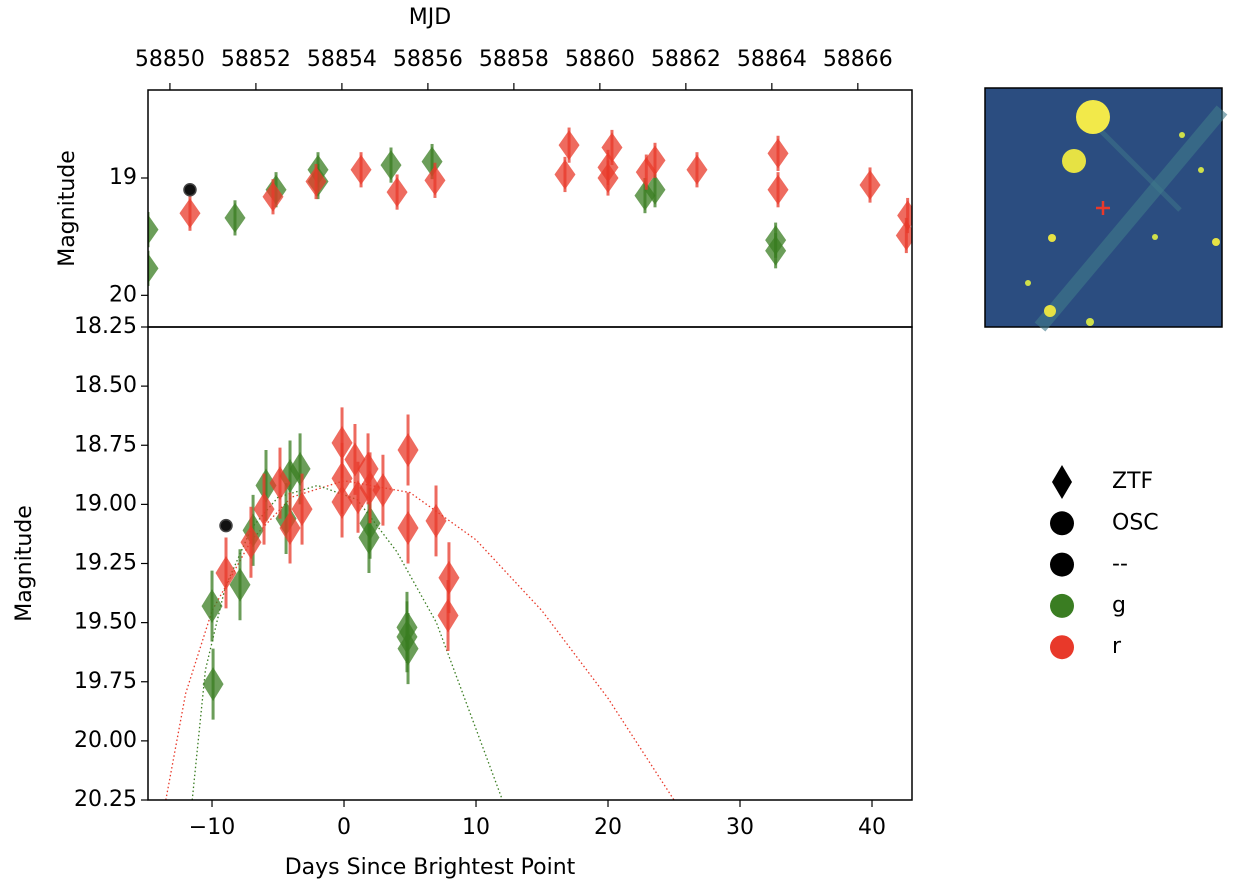  I want to click on plot-area, so click(530, 206).